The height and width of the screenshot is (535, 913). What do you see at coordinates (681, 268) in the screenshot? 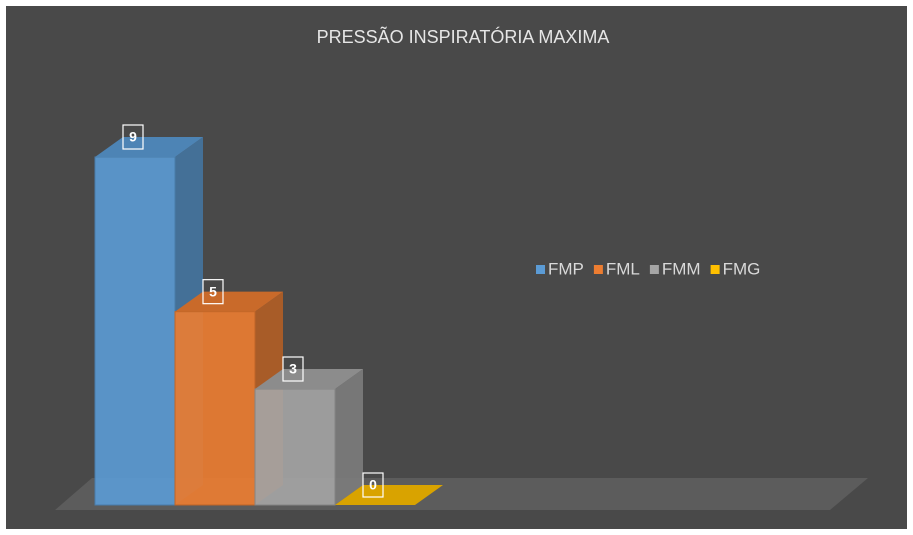
I see `legend-label: FMM` at bounding box center [681, 268].